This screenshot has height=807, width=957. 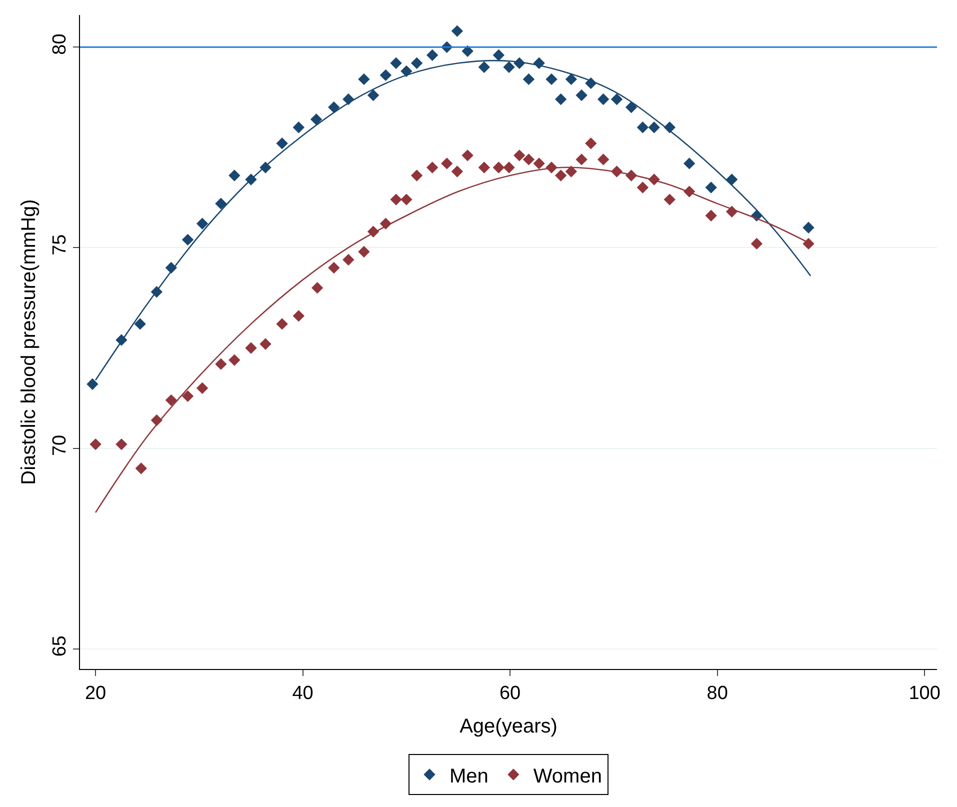 What do you see at coordinates (29, 342) in the screenshot?
I see `y-axis-title: Diastolic blood pressure(mmHg)` at bounding box center [29, 342].